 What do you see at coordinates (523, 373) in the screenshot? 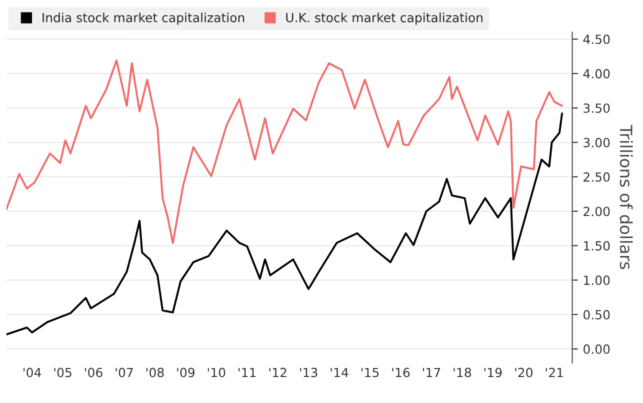
I see `x-tick-label: '20` at bounding box center [523, 373].